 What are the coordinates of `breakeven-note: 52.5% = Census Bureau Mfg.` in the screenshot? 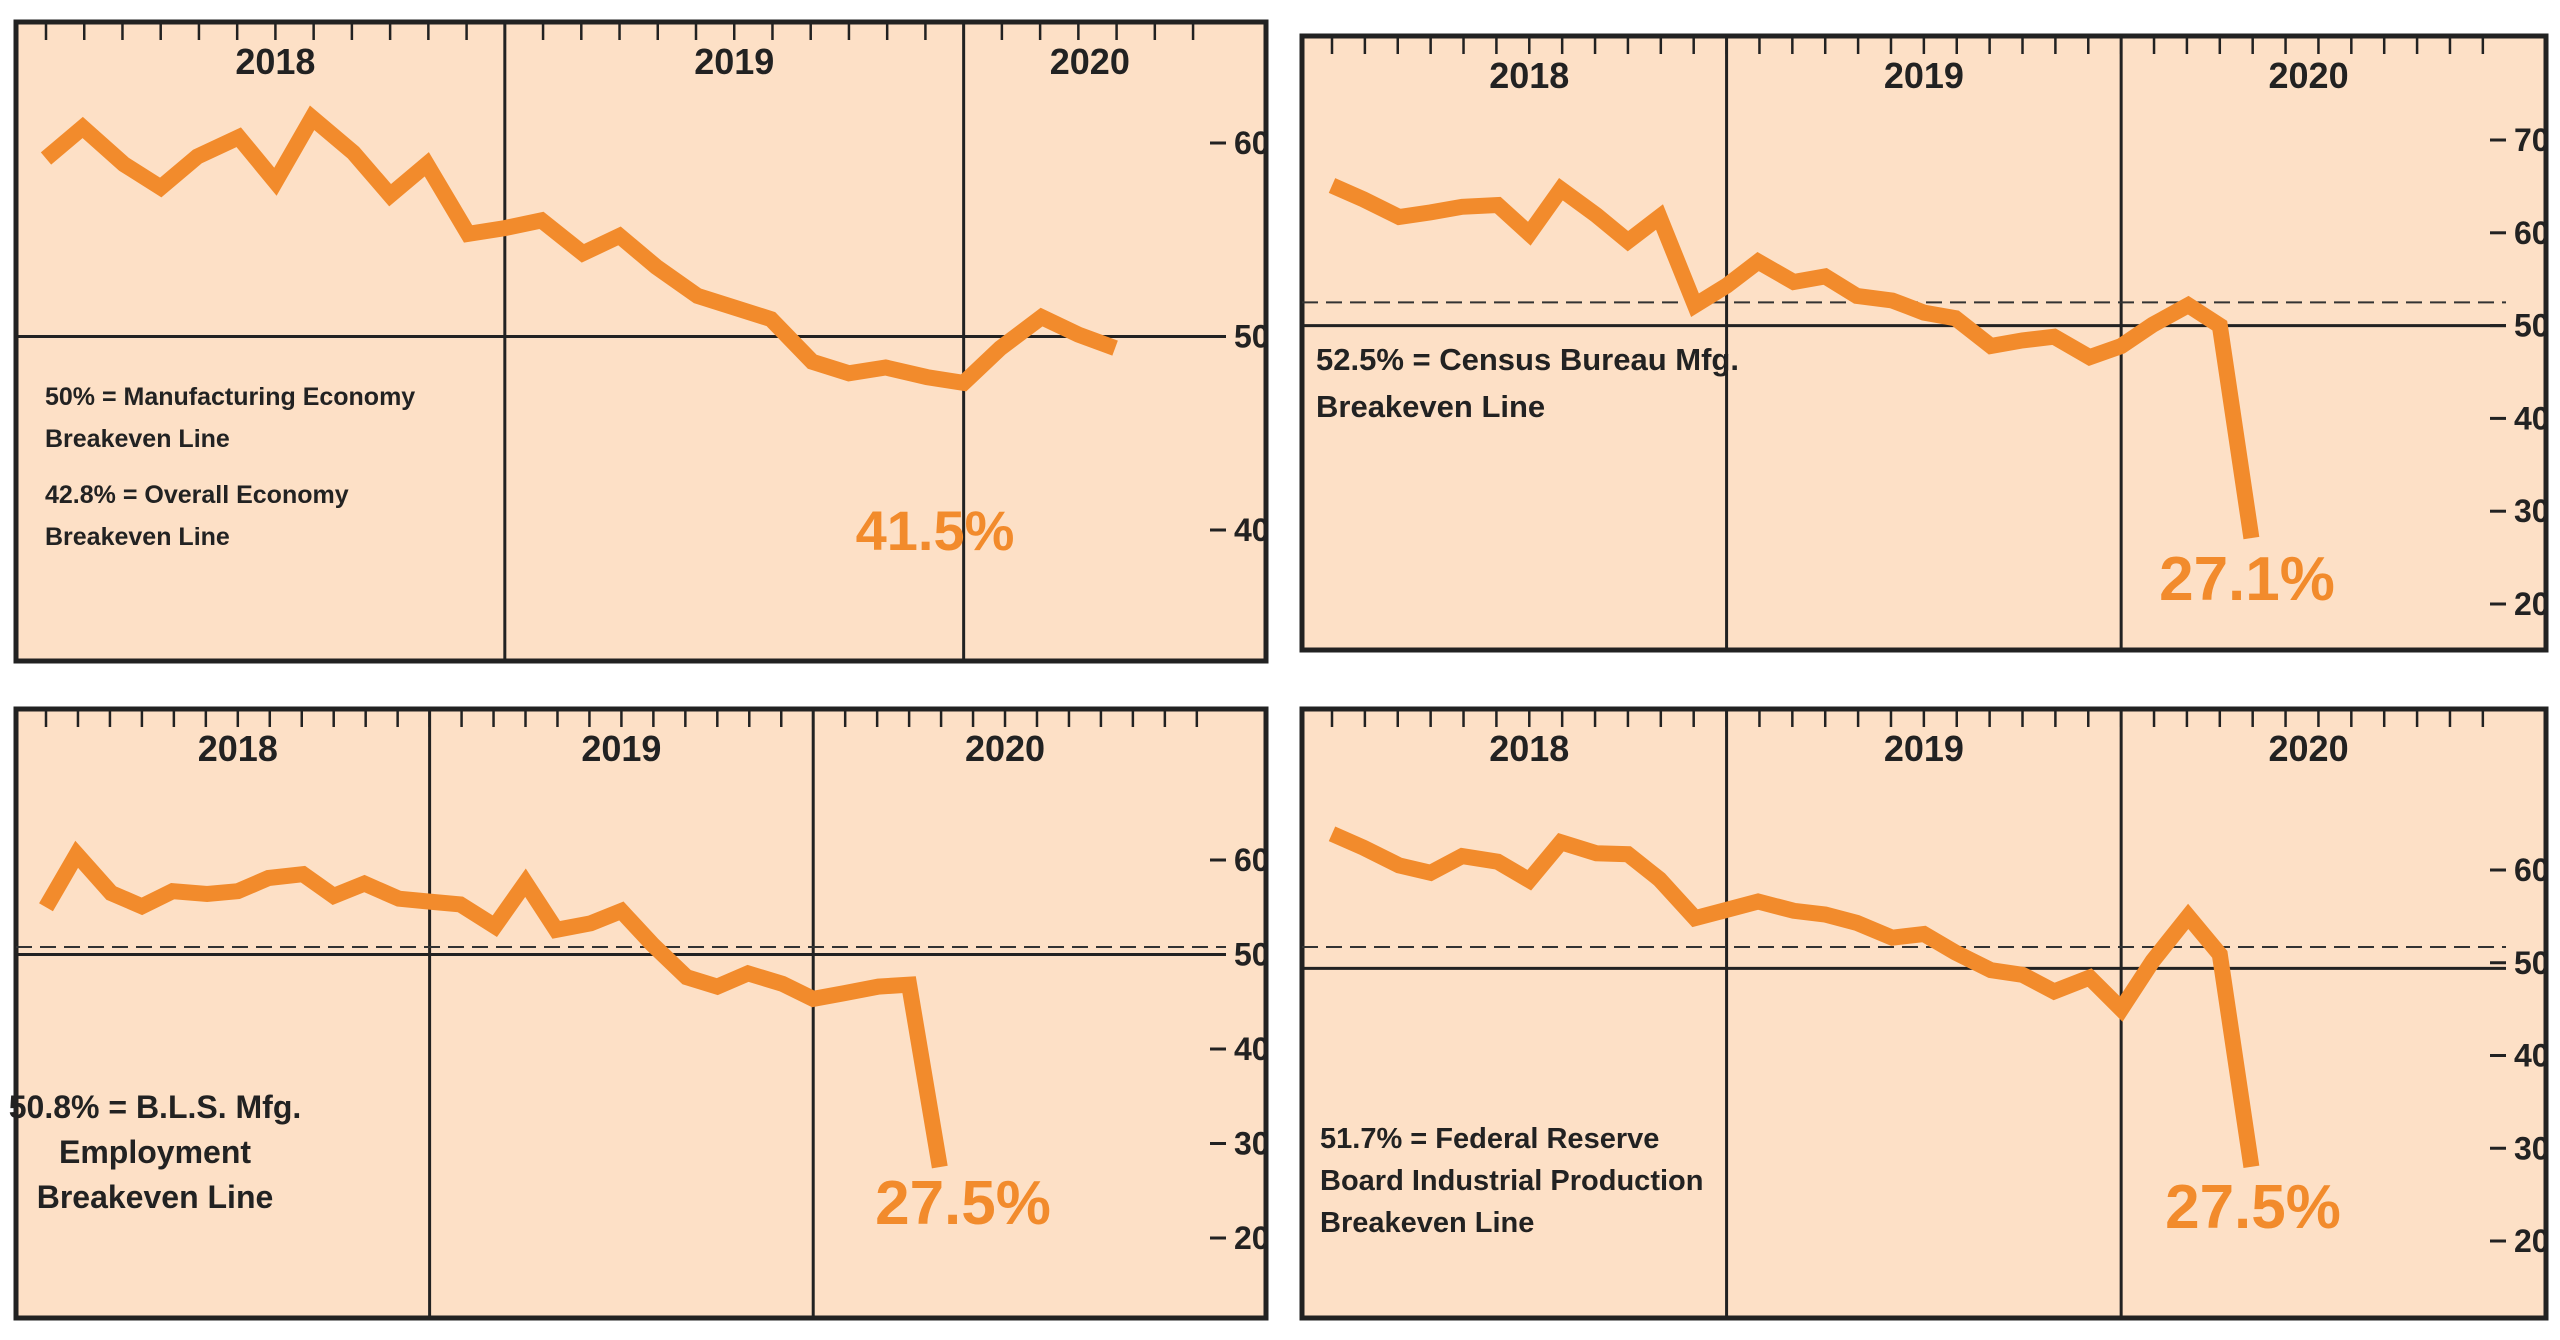 It's located at (1527, 359).